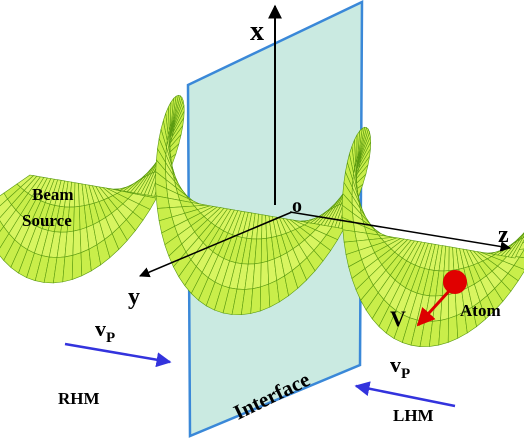  I want to click on origin-label: o, so click(297, 206).